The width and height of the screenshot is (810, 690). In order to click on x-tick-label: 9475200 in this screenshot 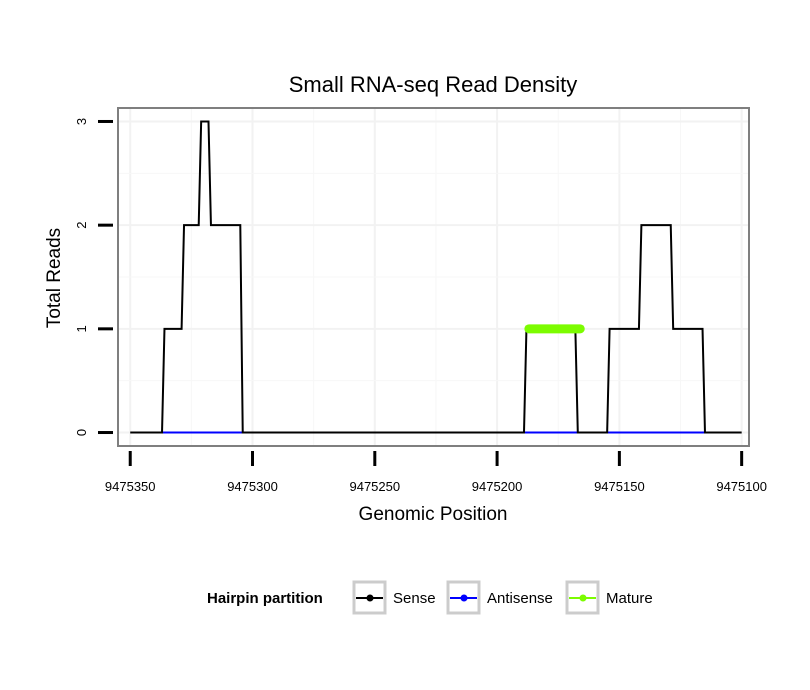, I will do `click(497, 486)`.